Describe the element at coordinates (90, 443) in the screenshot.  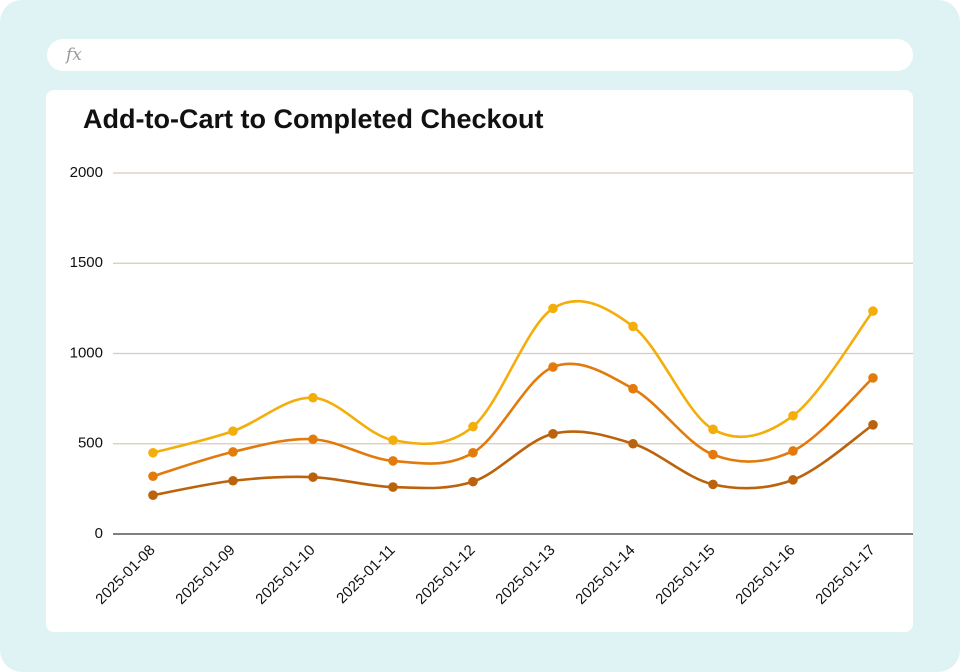
I see `y-tick-label: 500` at that location.